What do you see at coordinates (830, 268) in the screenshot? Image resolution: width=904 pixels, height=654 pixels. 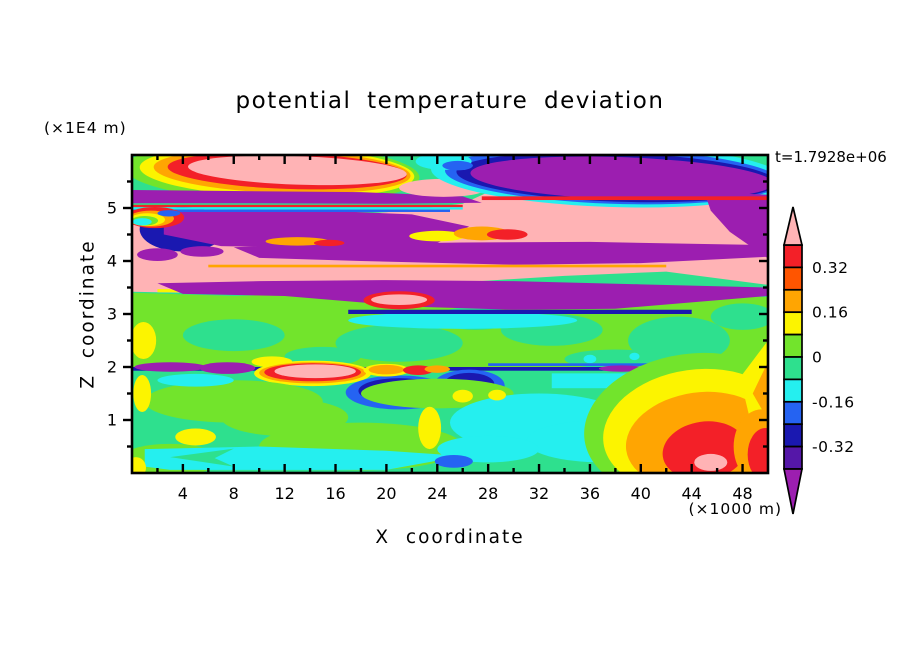 I see `colorbar-label: 0.32` at bounding box center [830, 268].